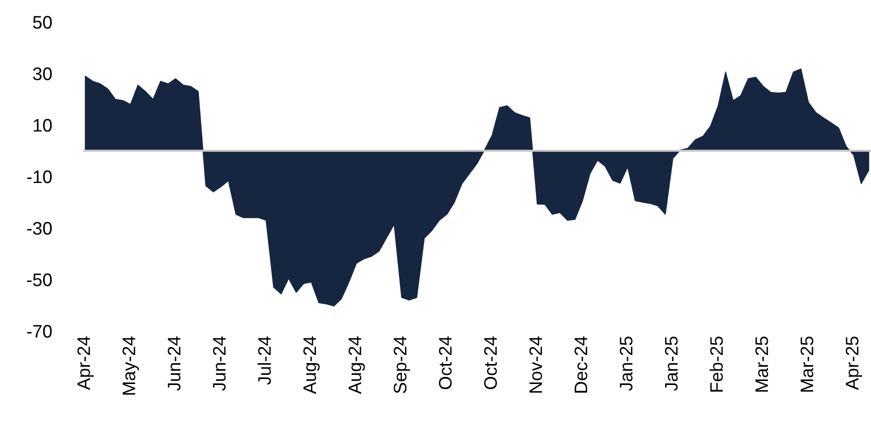 This screenshot has width=871, height=422. Describe the element at coordinates (42, 22) in the screenshot. I see `y-tick-label: 50` at that location.